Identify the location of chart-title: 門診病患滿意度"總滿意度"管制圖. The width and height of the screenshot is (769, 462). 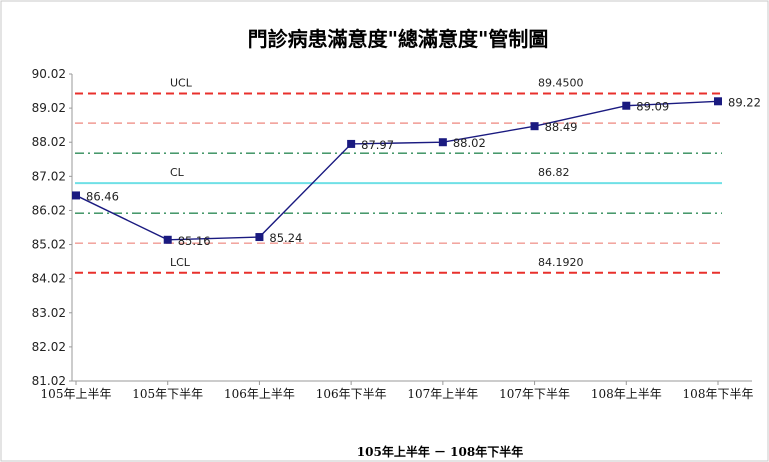
(398, 39).